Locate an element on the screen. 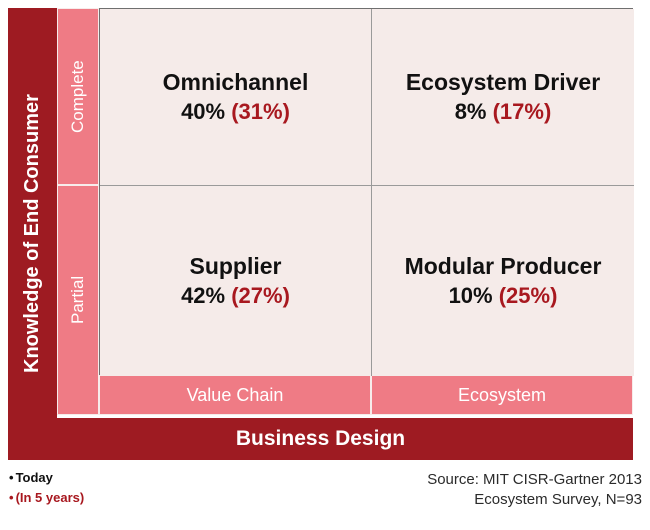 The height and width of the screenshot is (530, 650). quadrant-values: 8% (17%) is located at coordinates (503, 112).